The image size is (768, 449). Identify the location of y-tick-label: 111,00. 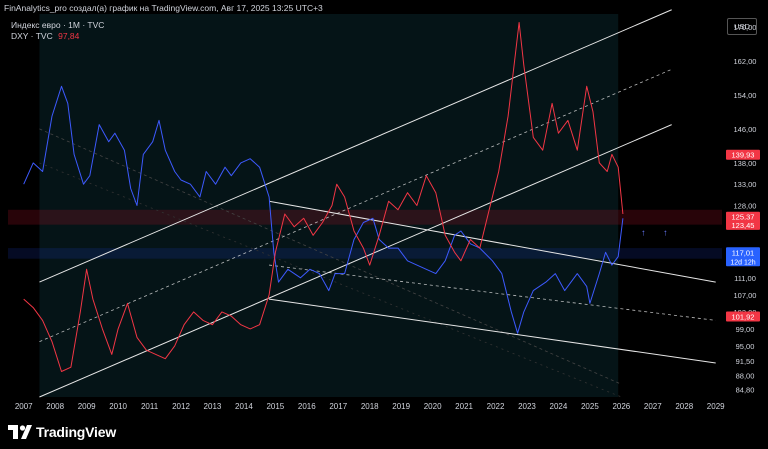
(745, 278).